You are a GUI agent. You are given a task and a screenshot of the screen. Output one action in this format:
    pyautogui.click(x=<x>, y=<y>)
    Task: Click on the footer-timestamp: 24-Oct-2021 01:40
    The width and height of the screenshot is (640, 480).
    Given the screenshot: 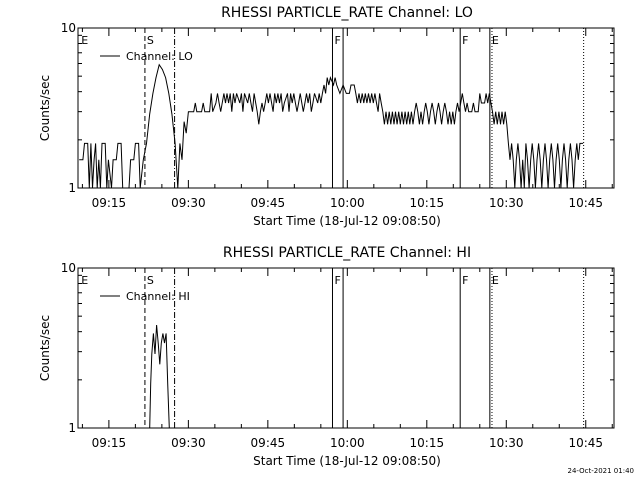 What is the action you would take?
    pyautogui.click(x=600, y=471)
    